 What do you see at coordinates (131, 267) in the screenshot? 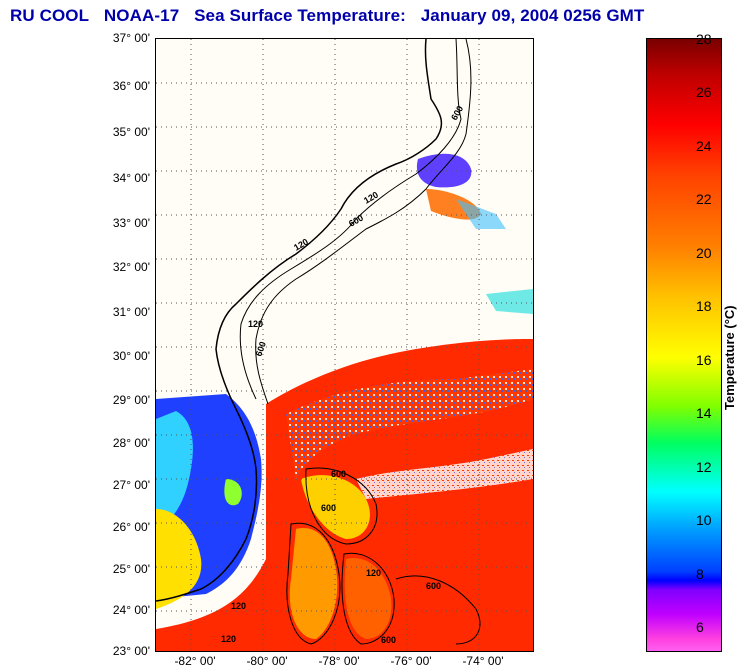
I see `lat-label: 32° 00'` at bounding box center [131, 267].